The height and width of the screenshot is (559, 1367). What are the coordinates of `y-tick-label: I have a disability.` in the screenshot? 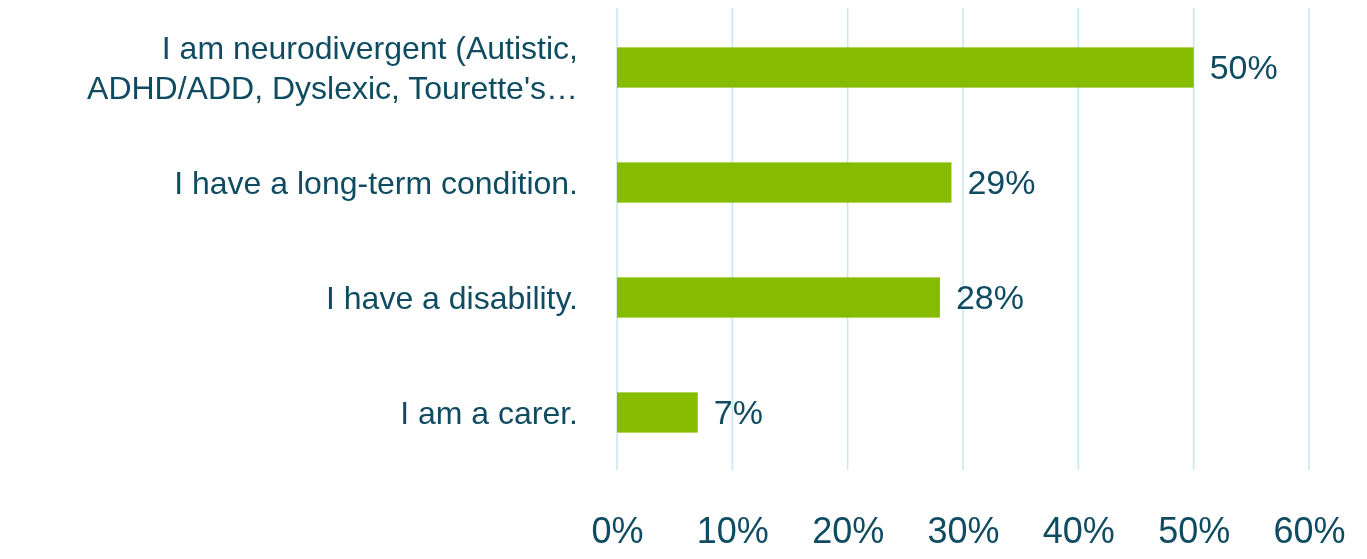 It's located at (452, 297).